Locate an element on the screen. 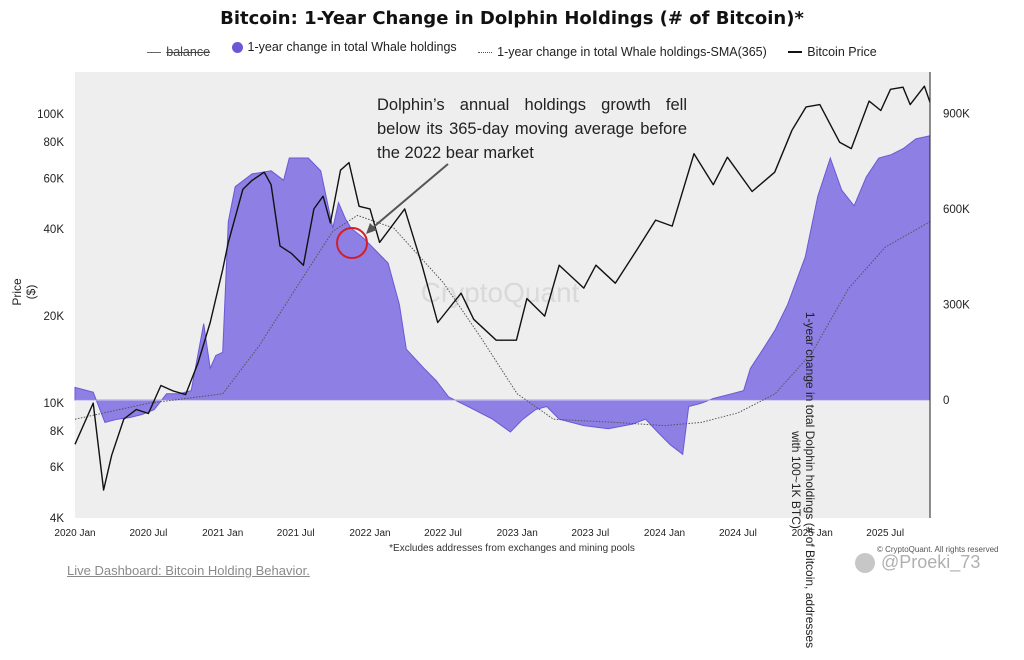 Image resolution: width=1024 pixels, height=660 pixels. legend-whale: 1-year change in total Whale holdings is located at coordinates (344, 47).